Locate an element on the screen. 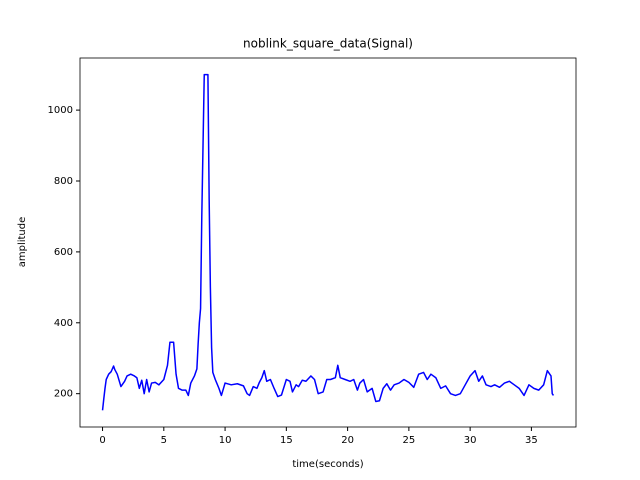 The width and height of the screenshot is (640, 480). y-tick-label: 1000 is located at coordinates (60, 110).